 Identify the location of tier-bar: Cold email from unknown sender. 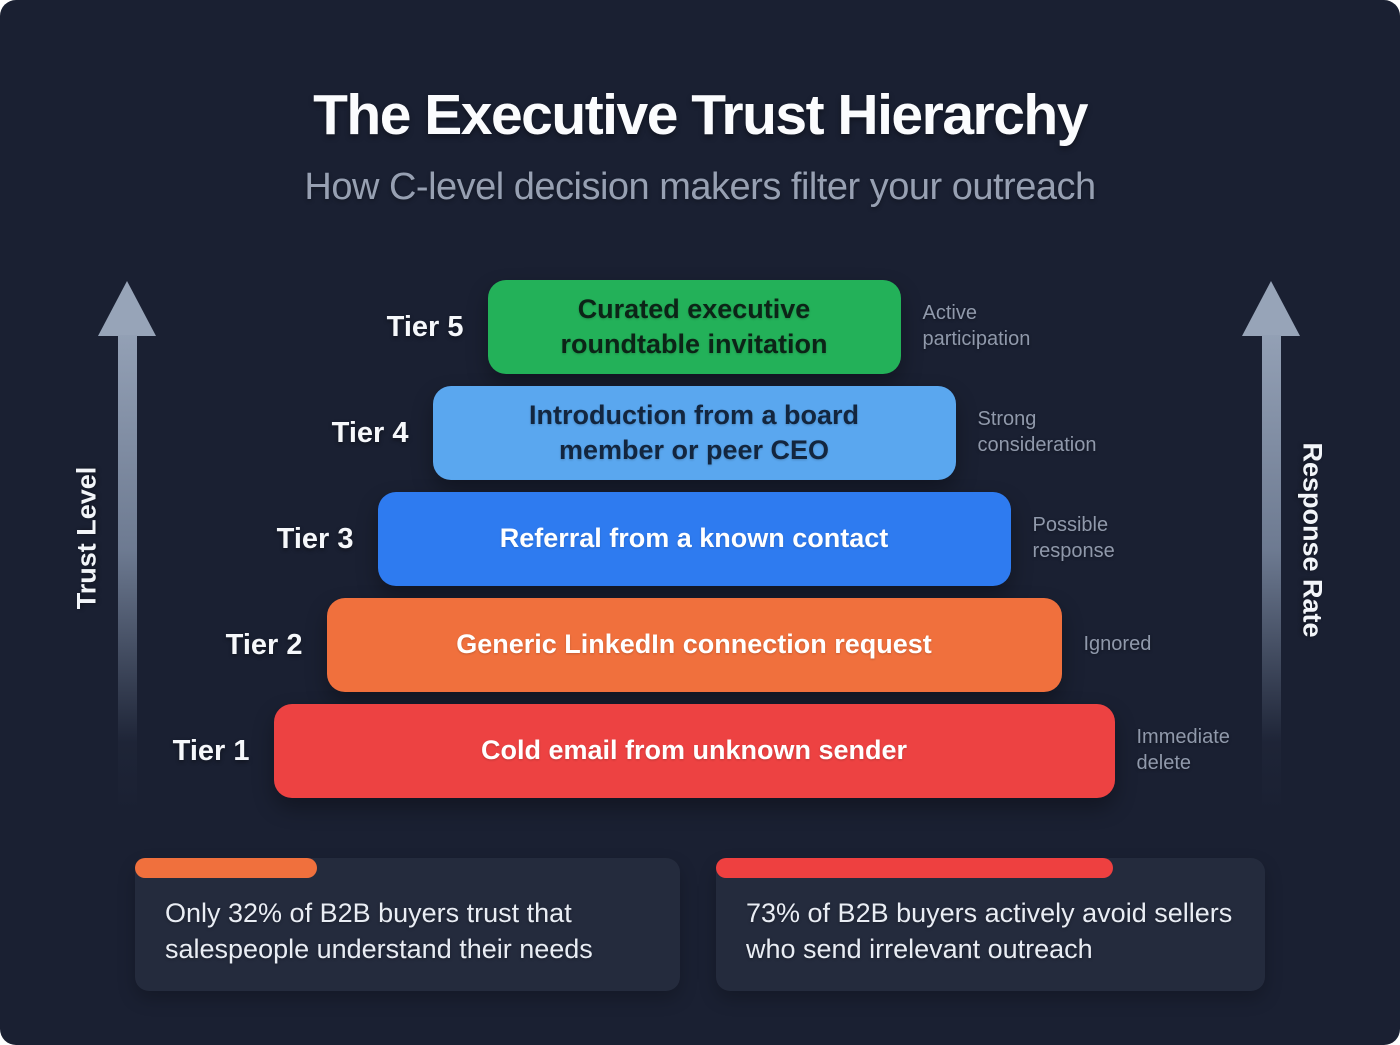
(694, 751).